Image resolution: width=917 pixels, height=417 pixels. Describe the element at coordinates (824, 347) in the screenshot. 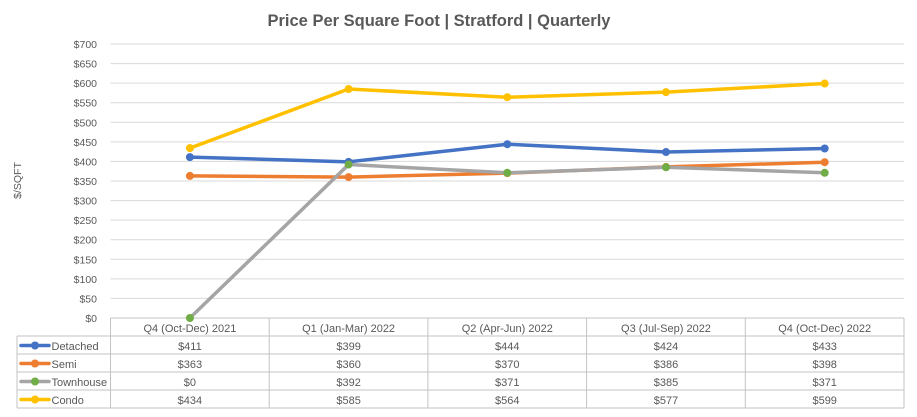

I see `svg-text: $433` at that location.